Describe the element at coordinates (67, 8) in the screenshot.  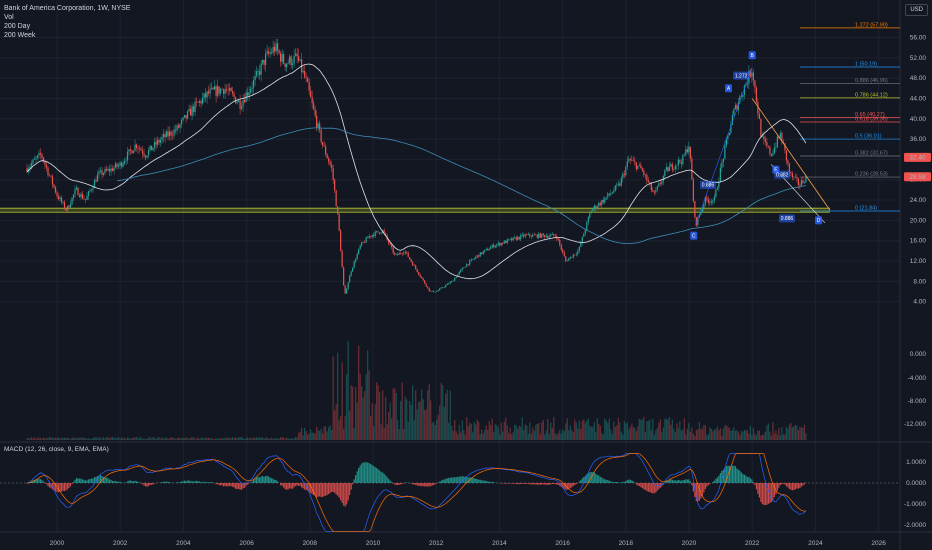
I see `symbol-title: Bank of America Corporation, 1W, NYSE` at that location.